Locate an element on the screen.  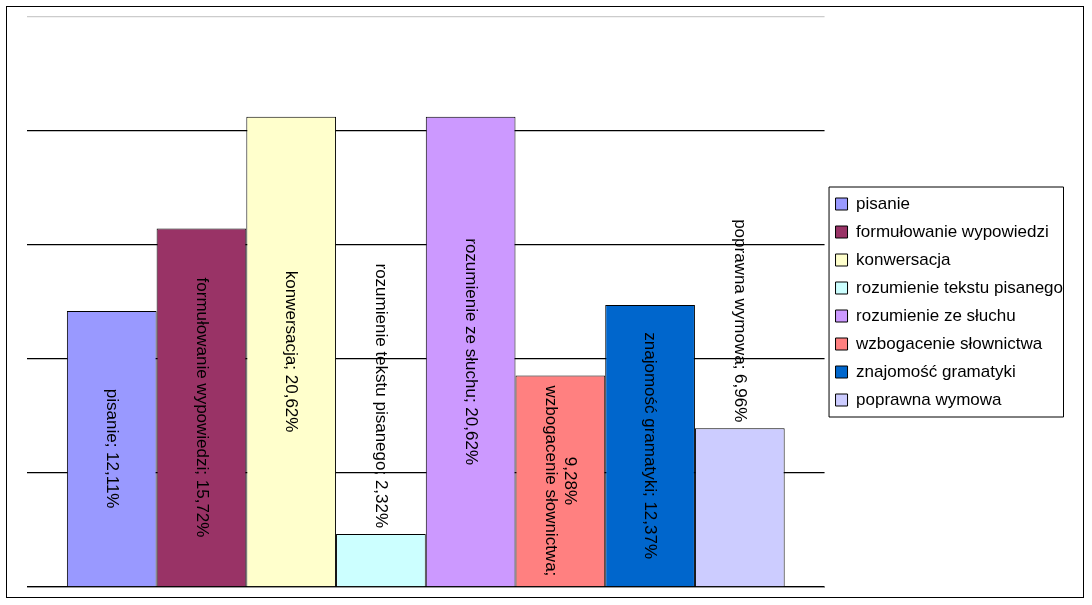
data-label: znajomość gramatyki; 12,37% is located at coordinates (651, 446).